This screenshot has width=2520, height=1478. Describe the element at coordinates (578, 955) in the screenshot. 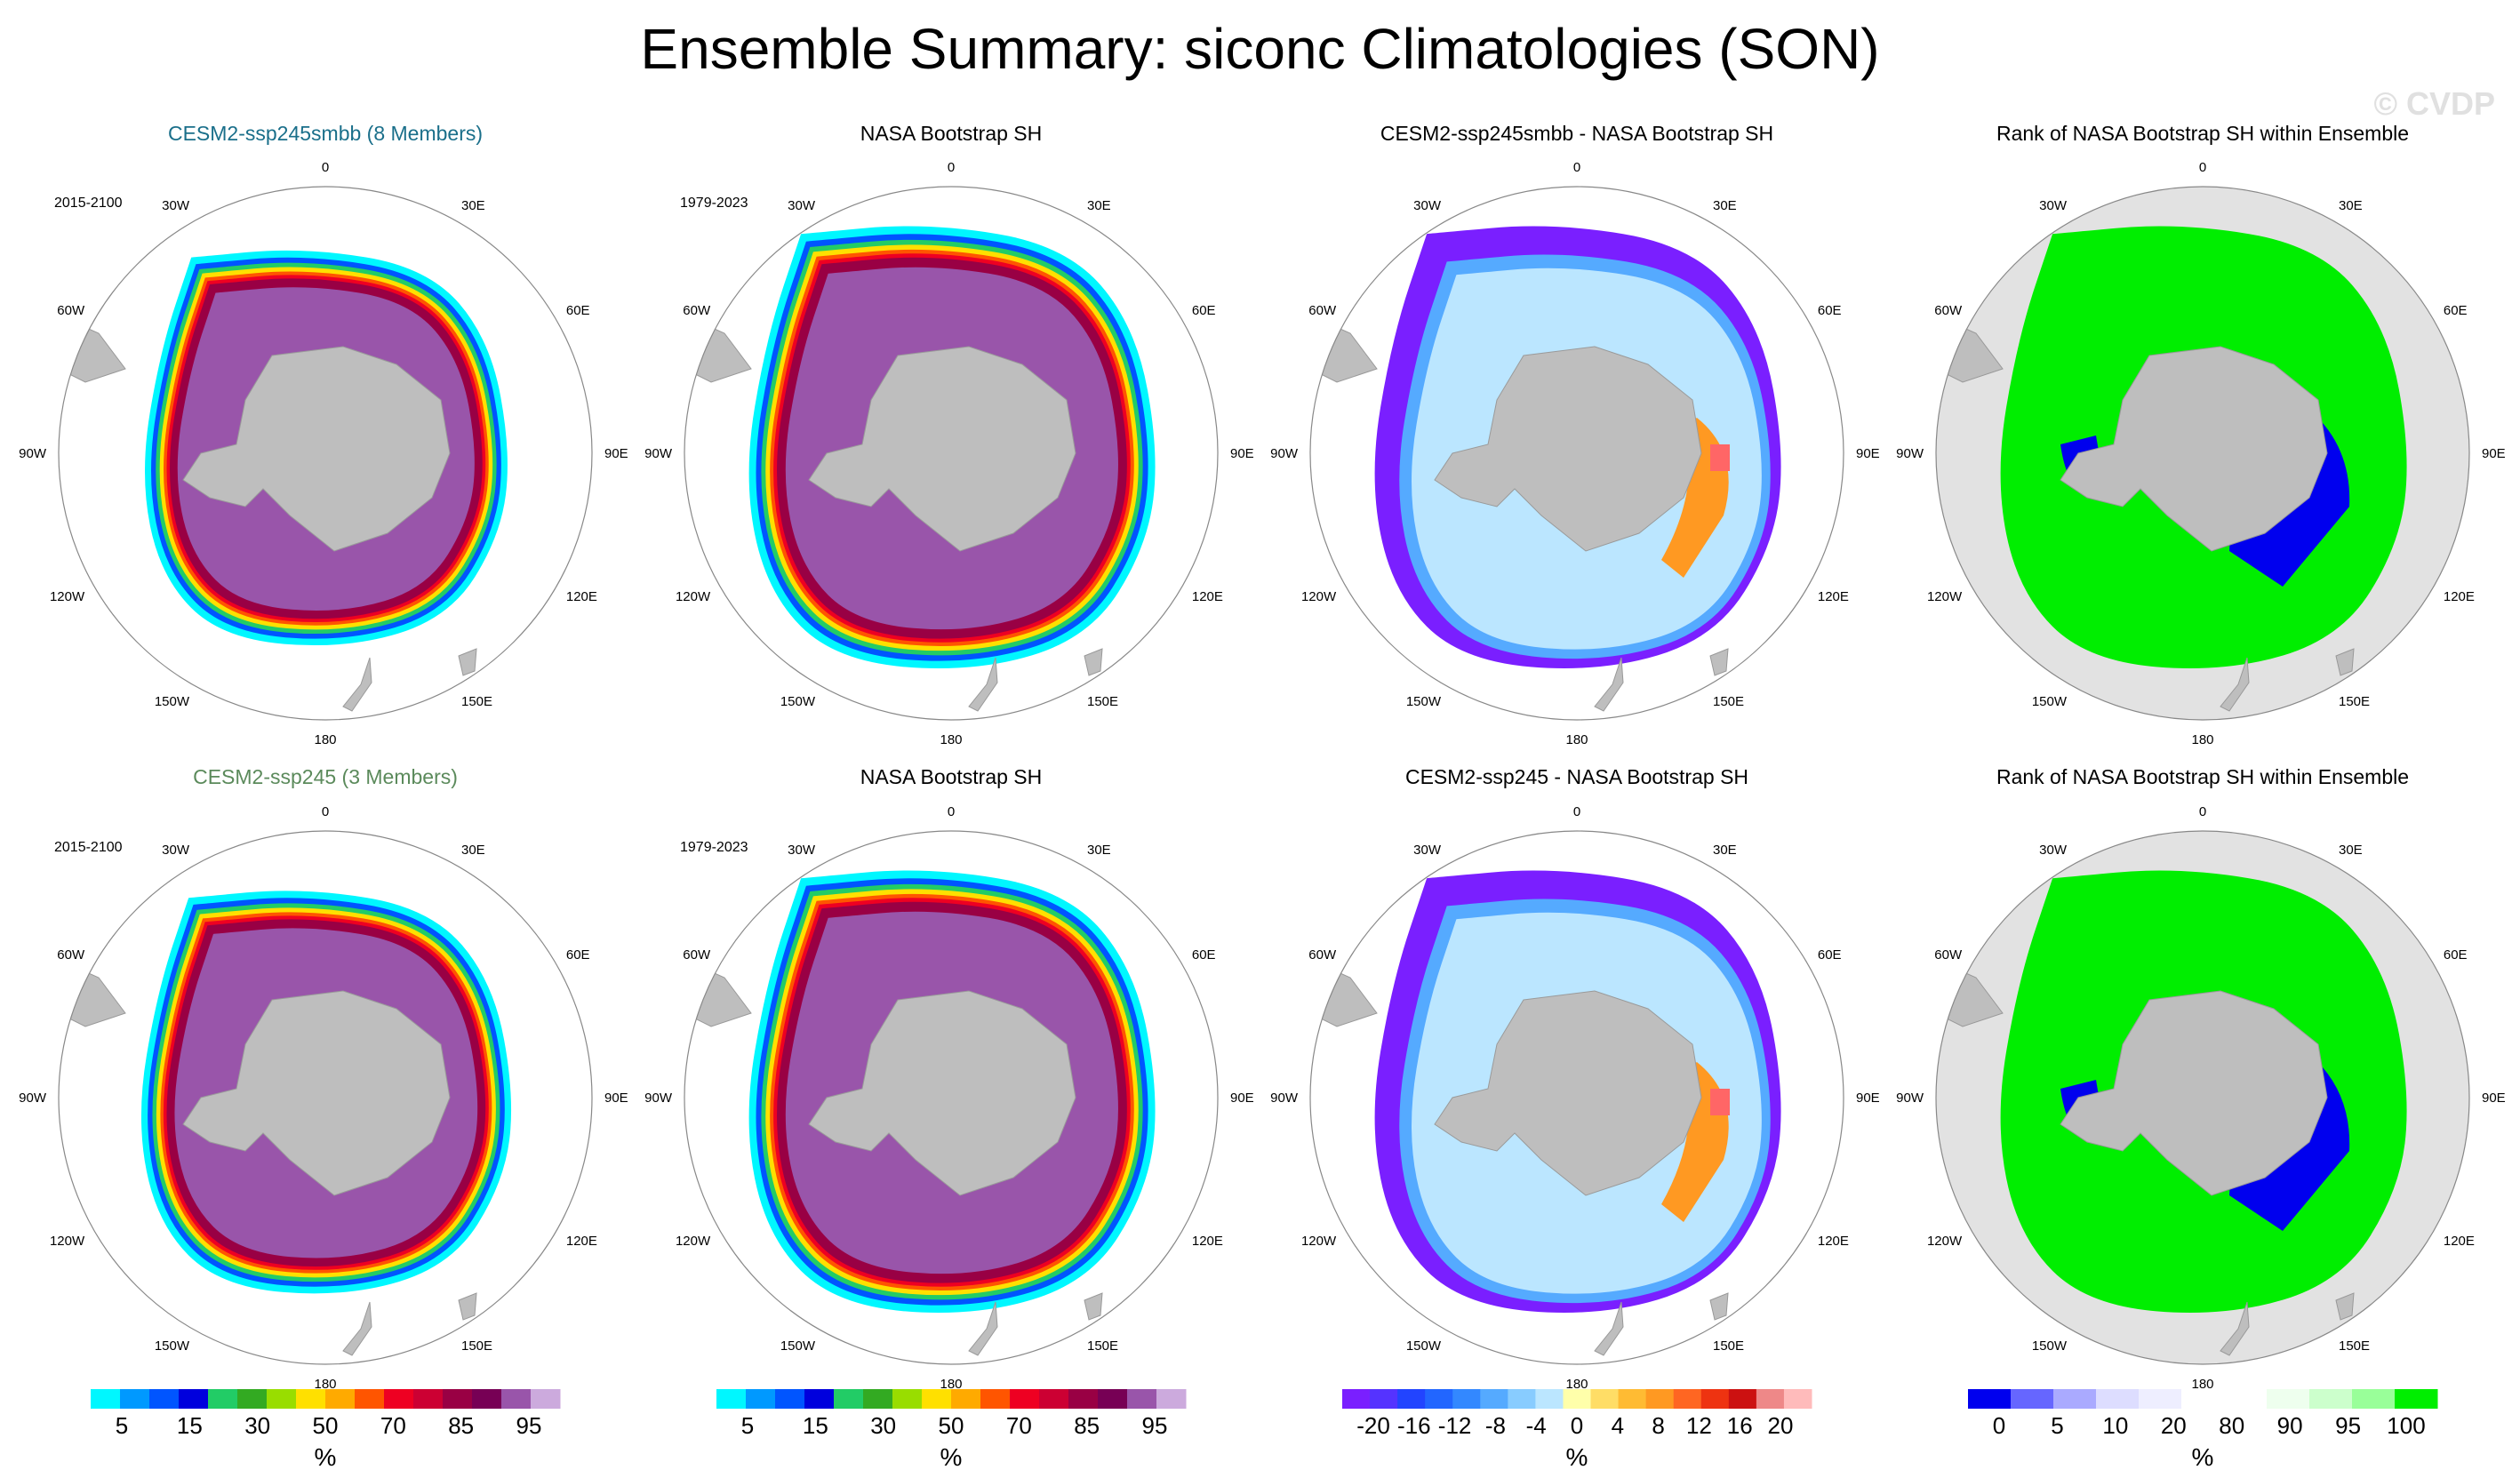

I see `longitude-label: 60E` at that location.